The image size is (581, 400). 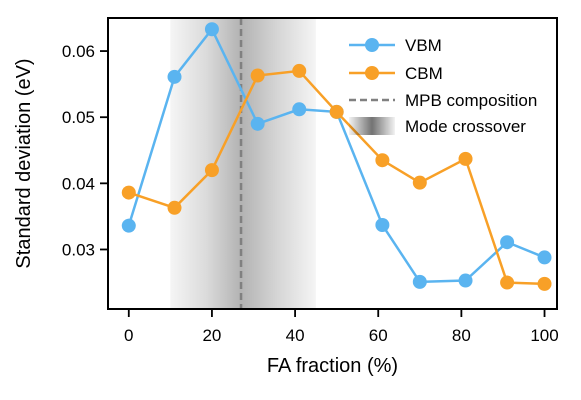 What do you see at coordinates (424, 73) in the screenshot?
I see `legend-cbm-label: CBM` at bounding box center [424, 73].